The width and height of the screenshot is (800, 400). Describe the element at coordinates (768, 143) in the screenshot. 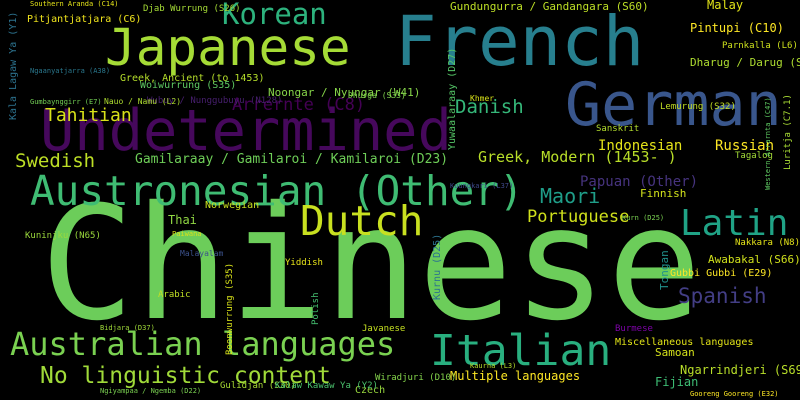

I see `word: Western Arrarnta (C47)` at that location.